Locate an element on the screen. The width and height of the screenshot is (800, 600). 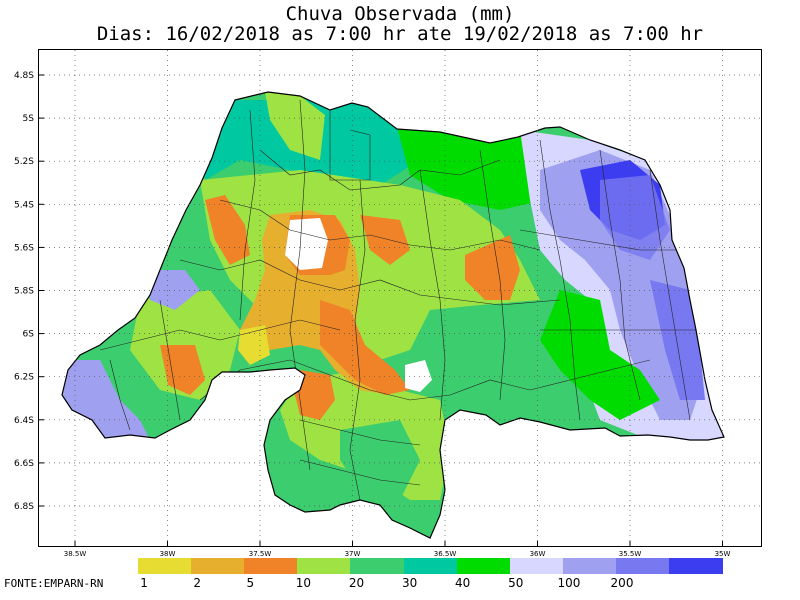
lon-tick-label: 38.5W is located at coordinates (75, 554).